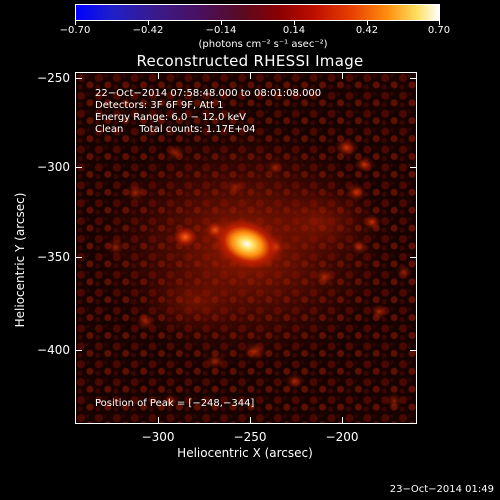  Describe the element at coordinates (53, 167) in the screenshot. I see `y-tick-label: −300` at that location.